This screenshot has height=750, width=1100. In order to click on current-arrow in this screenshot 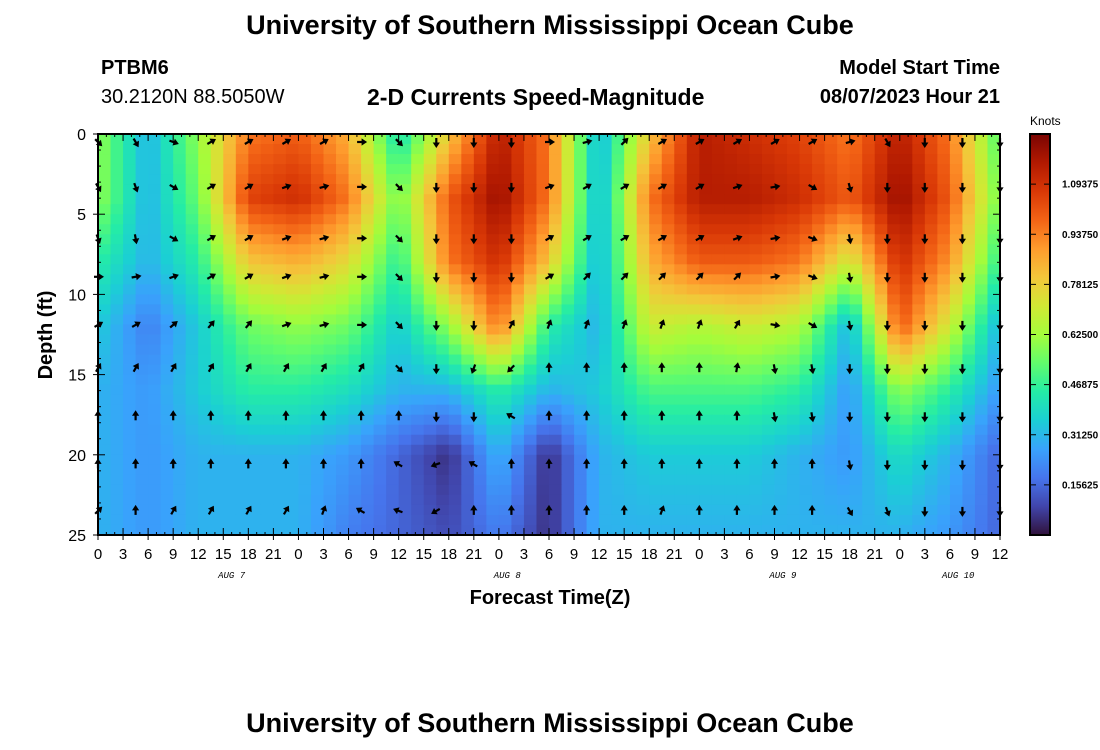, I will do `click(625, 186)`.